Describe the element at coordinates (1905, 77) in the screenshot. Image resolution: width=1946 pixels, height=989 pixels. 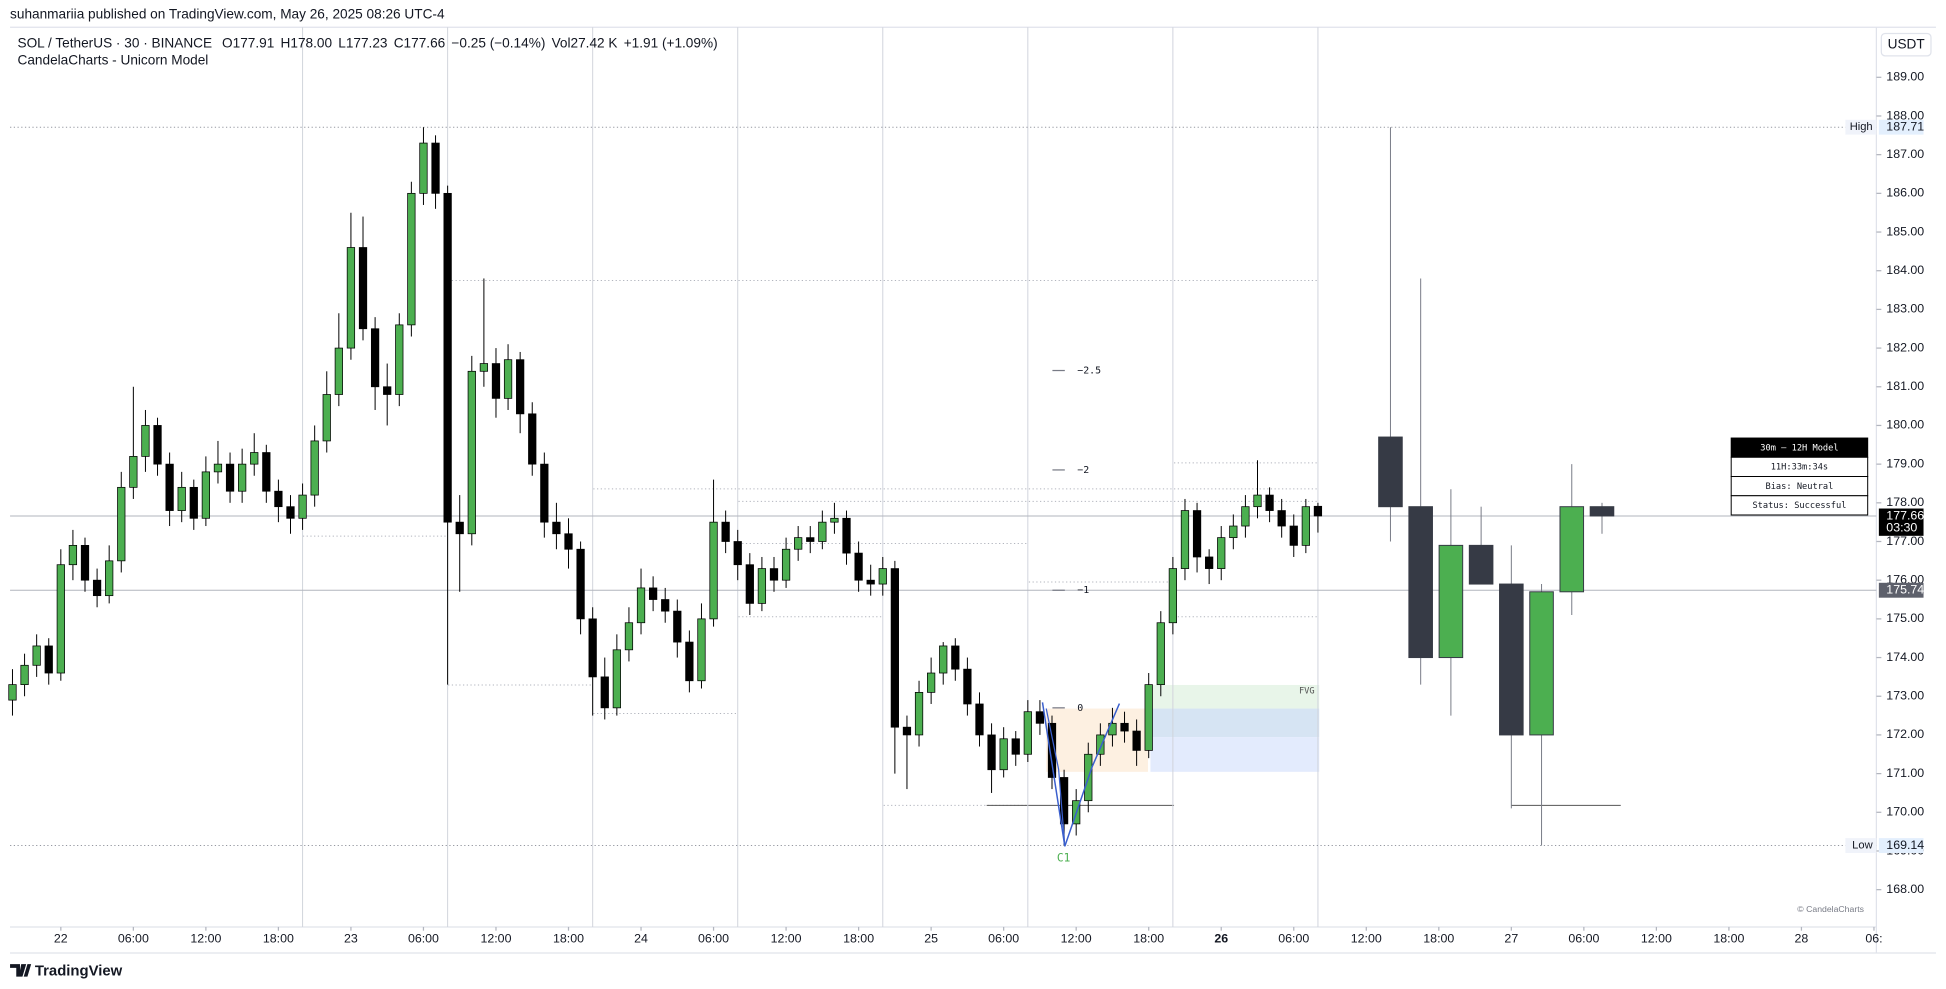
I see `y-tick-label: 189.00` at that location.